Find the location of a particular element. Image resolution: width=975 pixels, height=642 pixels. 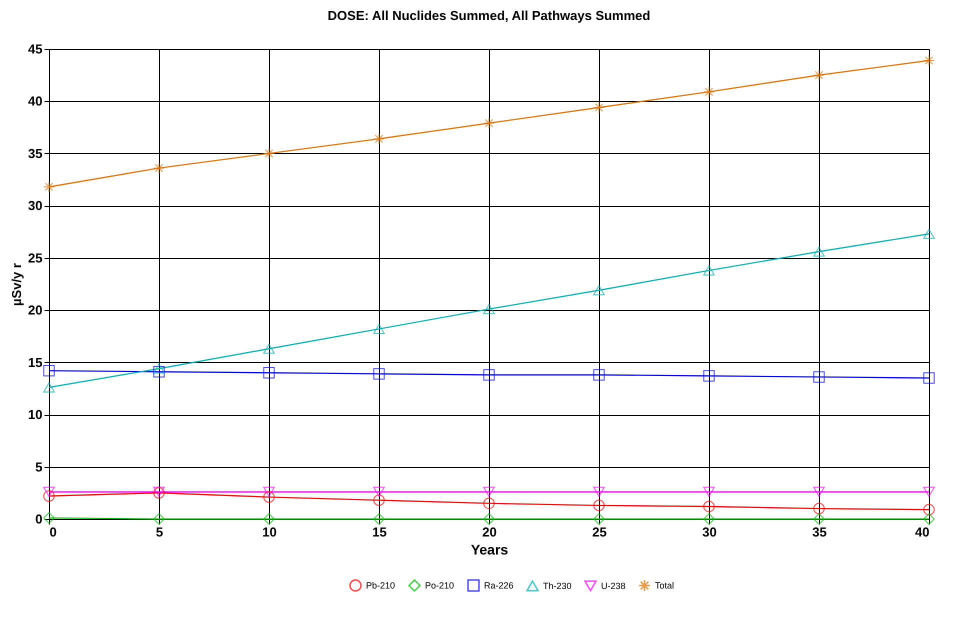

y-tick-label: 45 is located at coordinates (35, 49).